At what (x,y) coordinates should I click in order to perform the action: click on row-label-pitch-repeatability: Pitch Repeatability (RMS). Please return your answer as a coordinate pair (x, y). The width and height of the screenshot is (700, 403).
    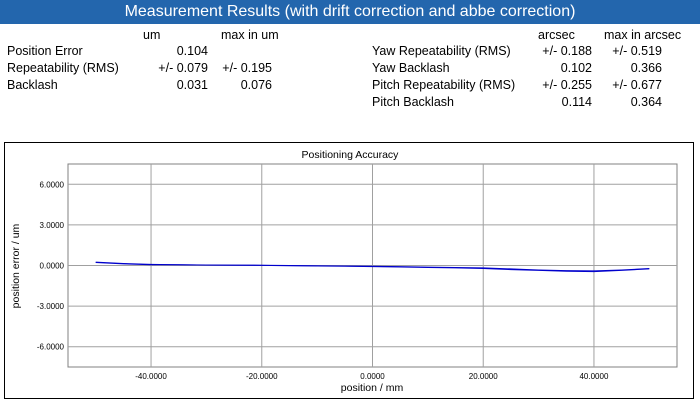
    Looking at the image, I should click on (444, 85).